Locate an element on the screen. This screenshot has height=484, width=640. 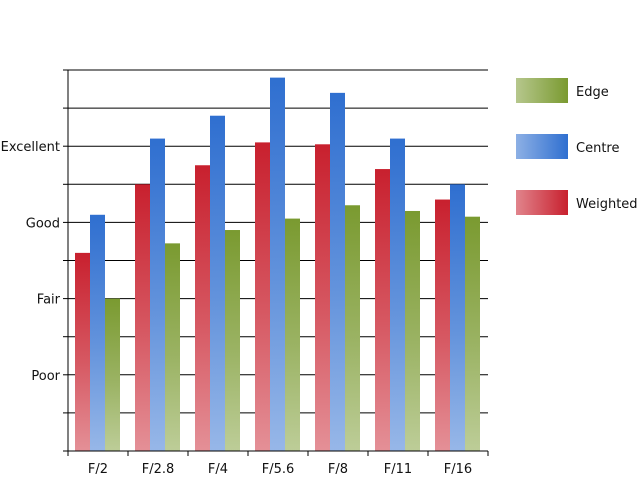
legend-swatch-weighted is located at coordinates (542, 202).